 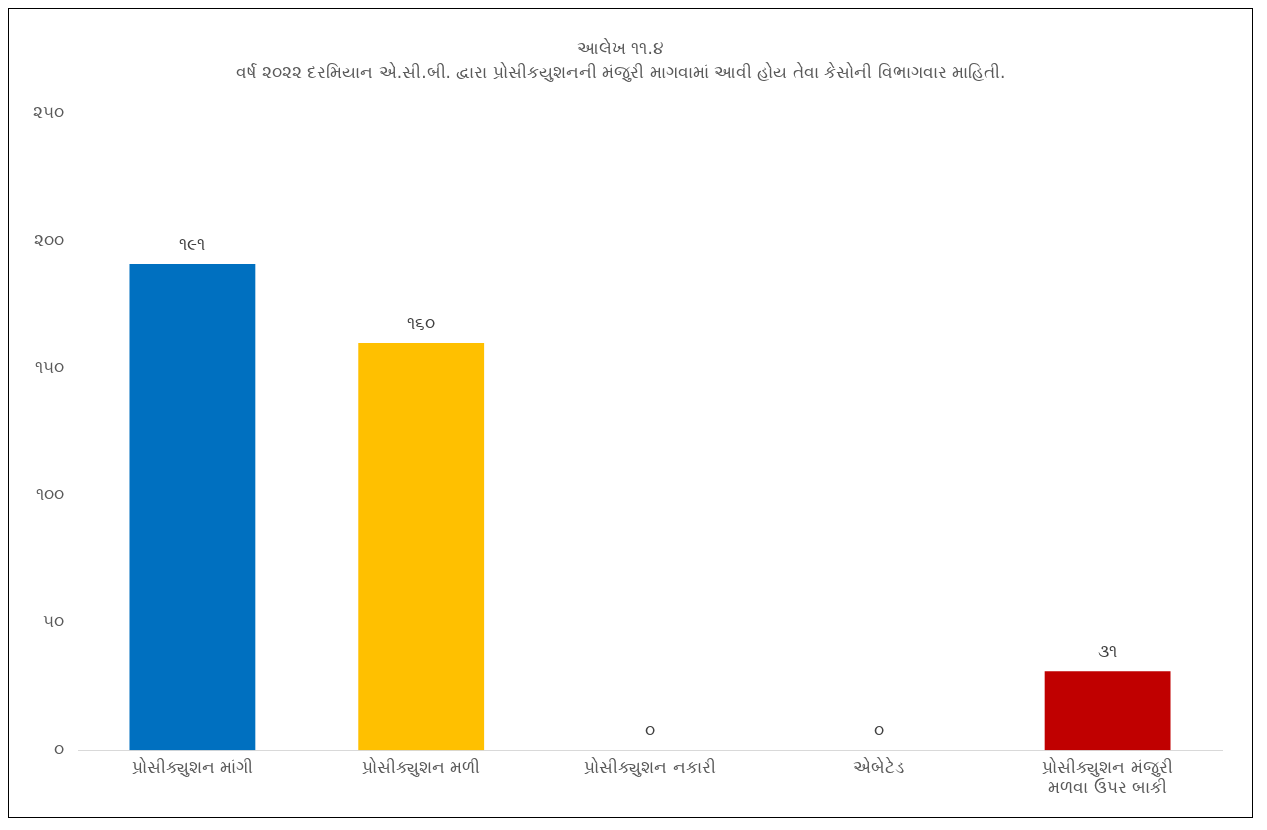 What do you see at coordinates (1107, 777) in the screenshot?
I see `x-tick-label: પ્રોસીક્યુશન મંજુરી મળવા ઉપર બાકી` at bounding box center [1107, 777].